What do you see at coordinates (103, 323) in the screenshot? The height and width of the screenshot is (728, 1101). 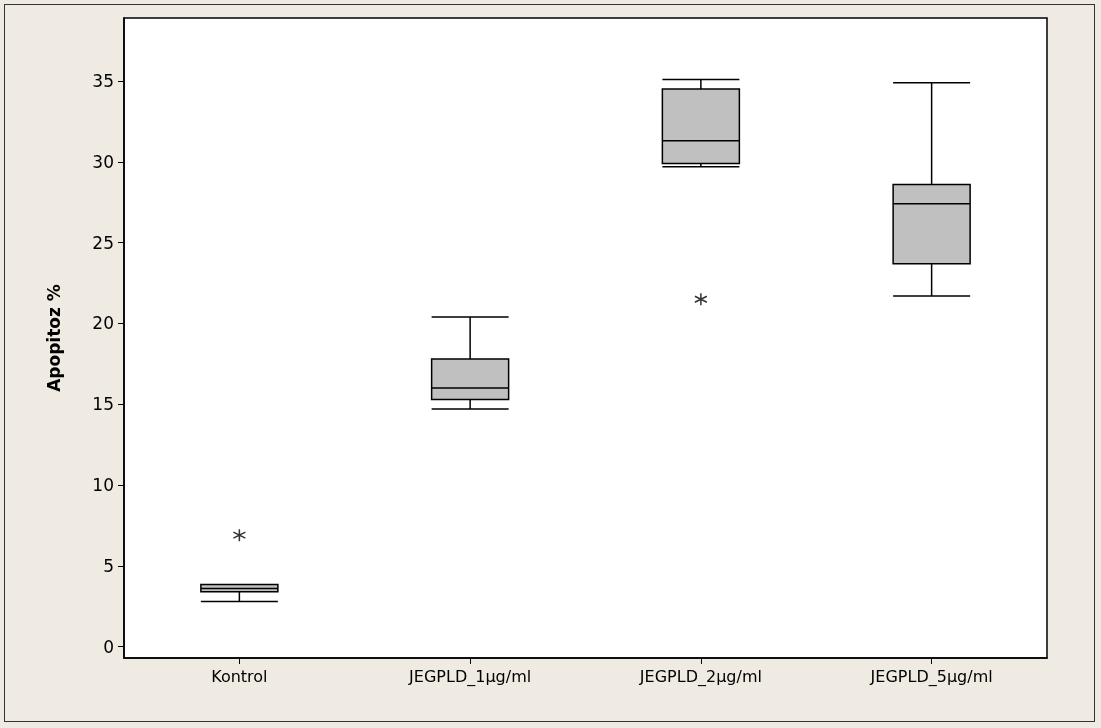 I see `y-tick-label: 20` at bounding box center [103, 323].